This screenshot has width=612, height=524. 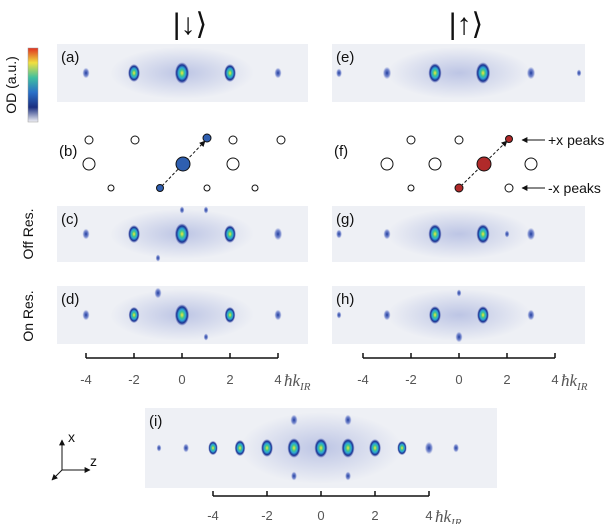 What do you see at coordinates (68, 151) in the screenshot?
I see `panel-label: (b)` at bounding box center [68, 151].